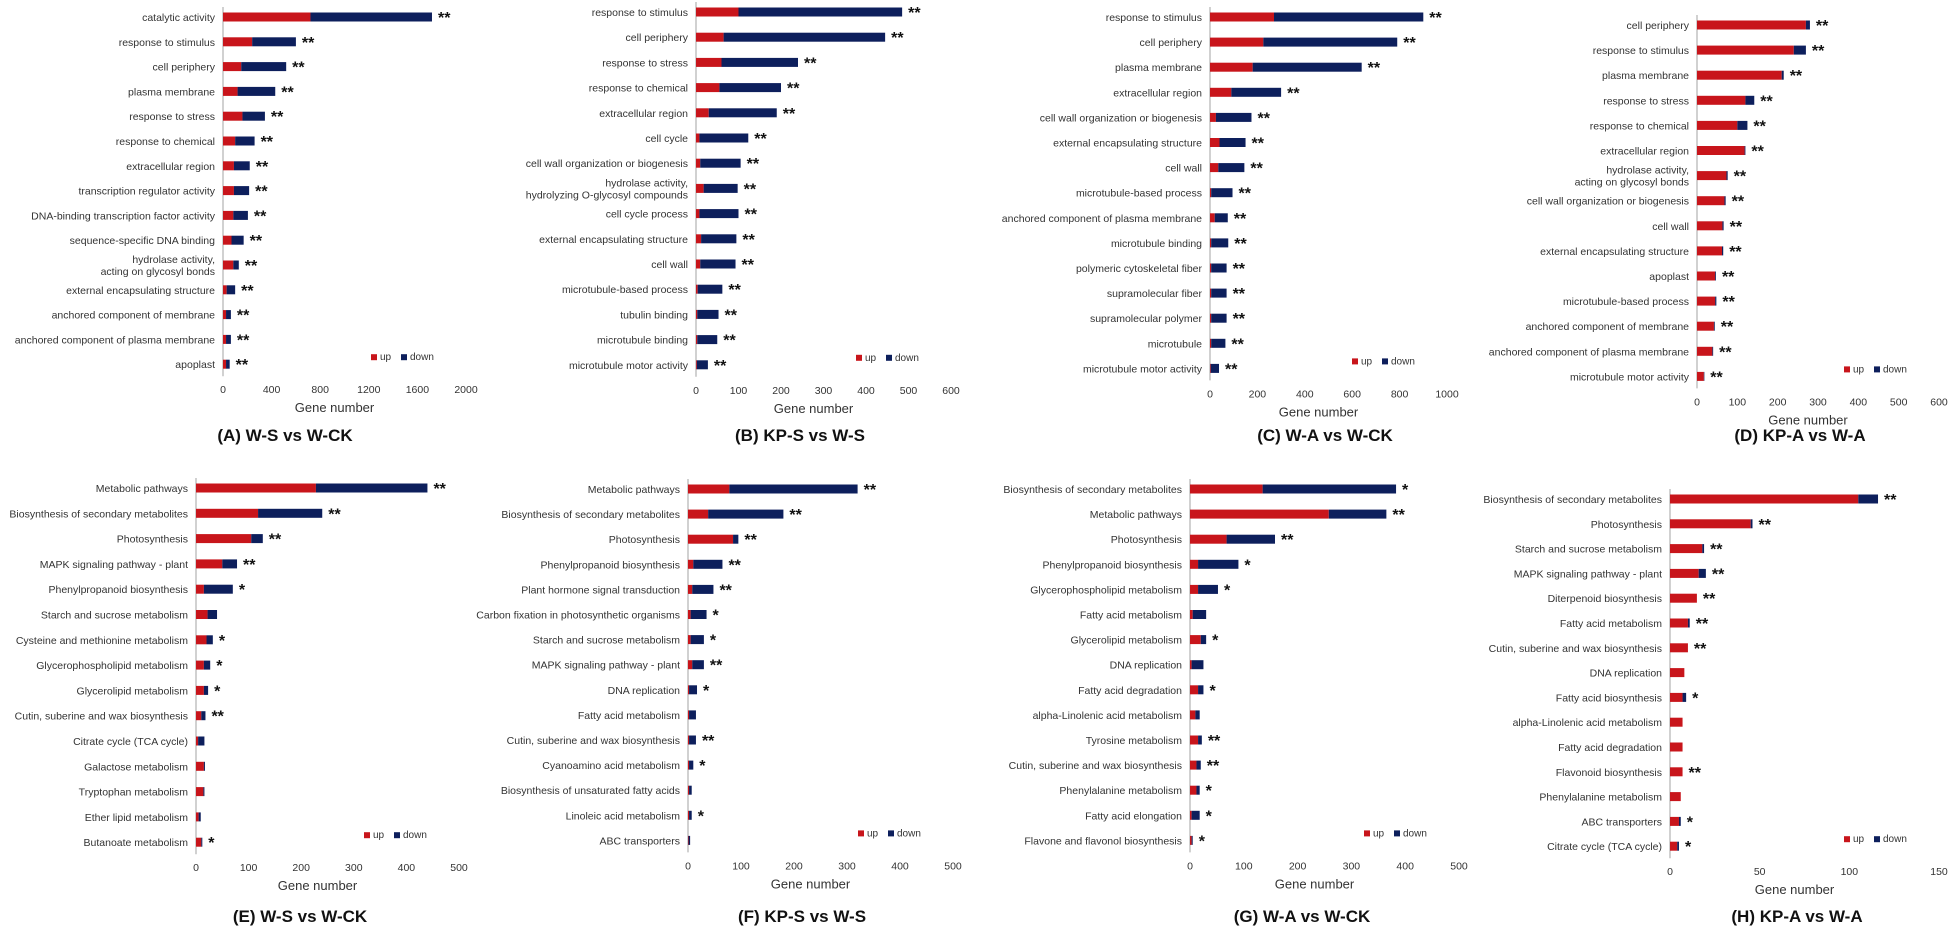 This screenshot has height=935, width=1949. What do you see at coordinates (1108, 716) in the screenshot?
I see `category-label: alpha-Linolenic acid metabolism` at bounding box center [1108, 716].